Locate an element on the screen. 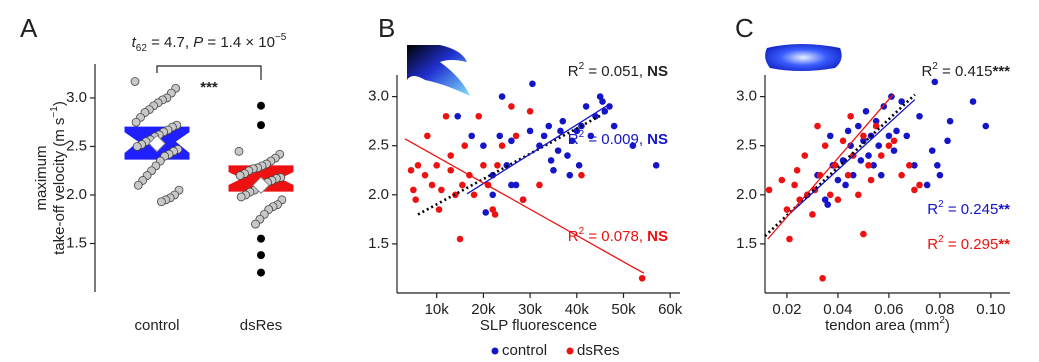  x-tick-label: 0.08 is located at coordinates (939, 309).